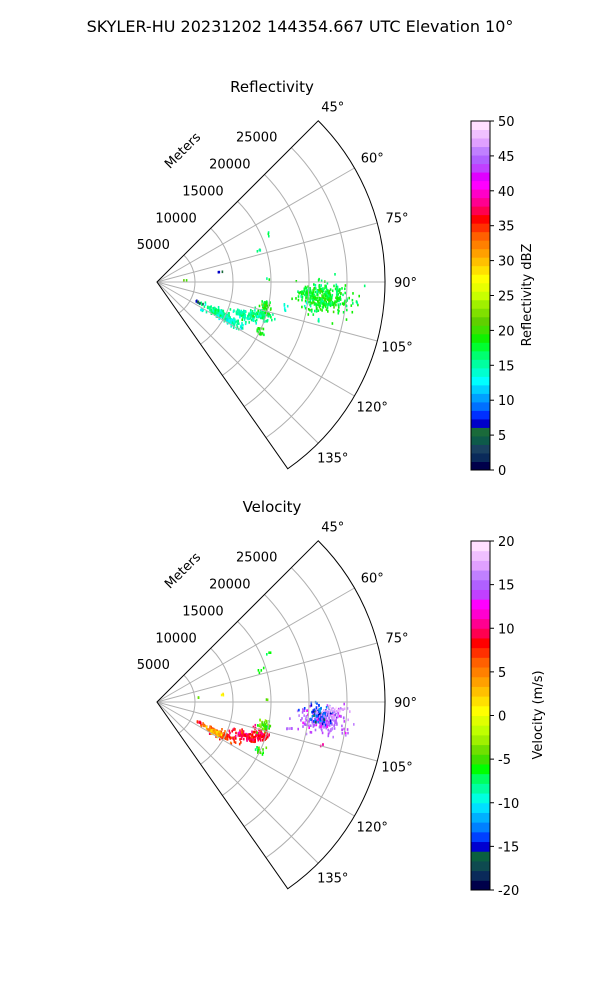  What do you see at coordinates (506, 262) in the screenshot?
I see `colorbar-tick-label: 30` at bounding box center [506, 262].